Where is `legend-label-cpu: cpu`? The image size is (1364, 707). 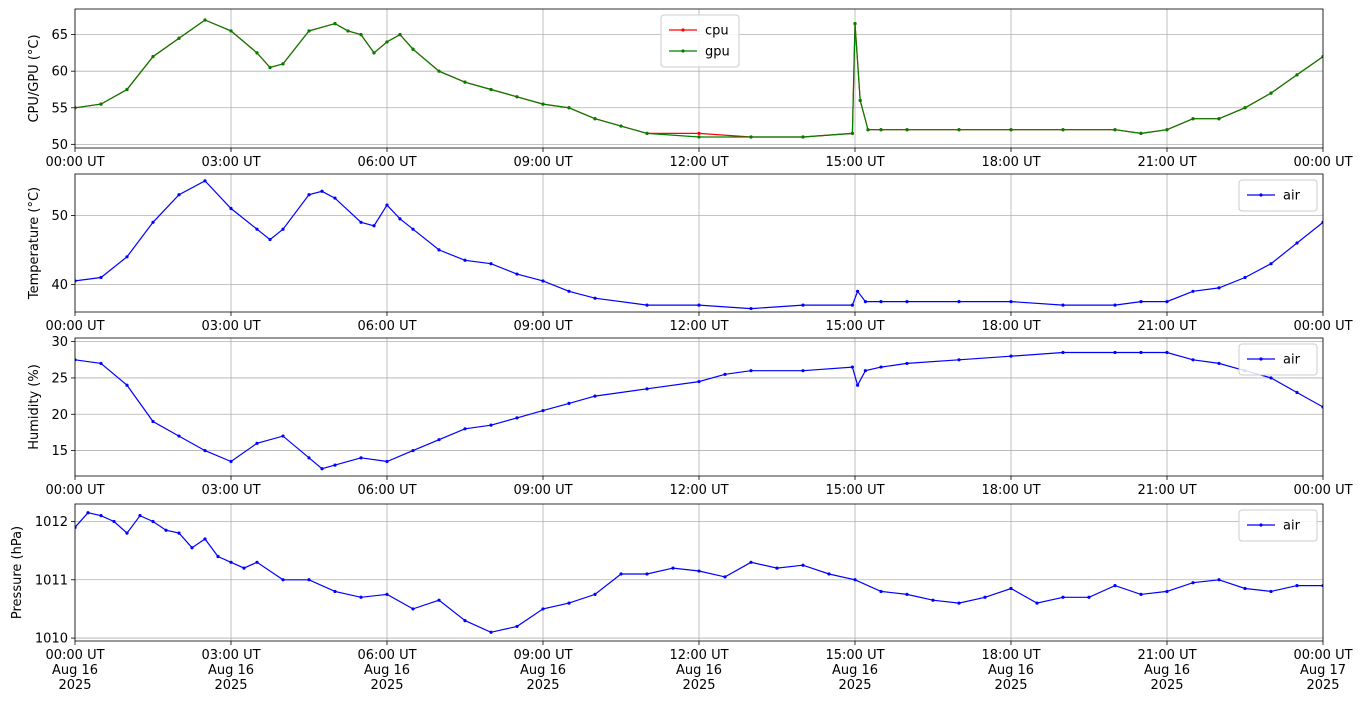
legend-label-cpu: cpu is located at coordinates (717, 31).